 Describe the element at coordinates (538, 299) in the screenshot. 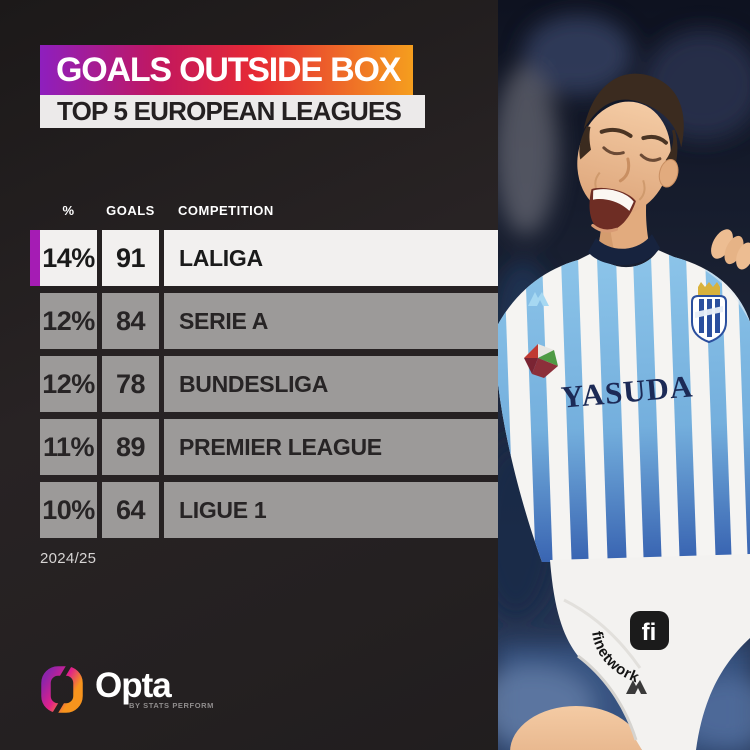

I see `macron-logo` at that location.